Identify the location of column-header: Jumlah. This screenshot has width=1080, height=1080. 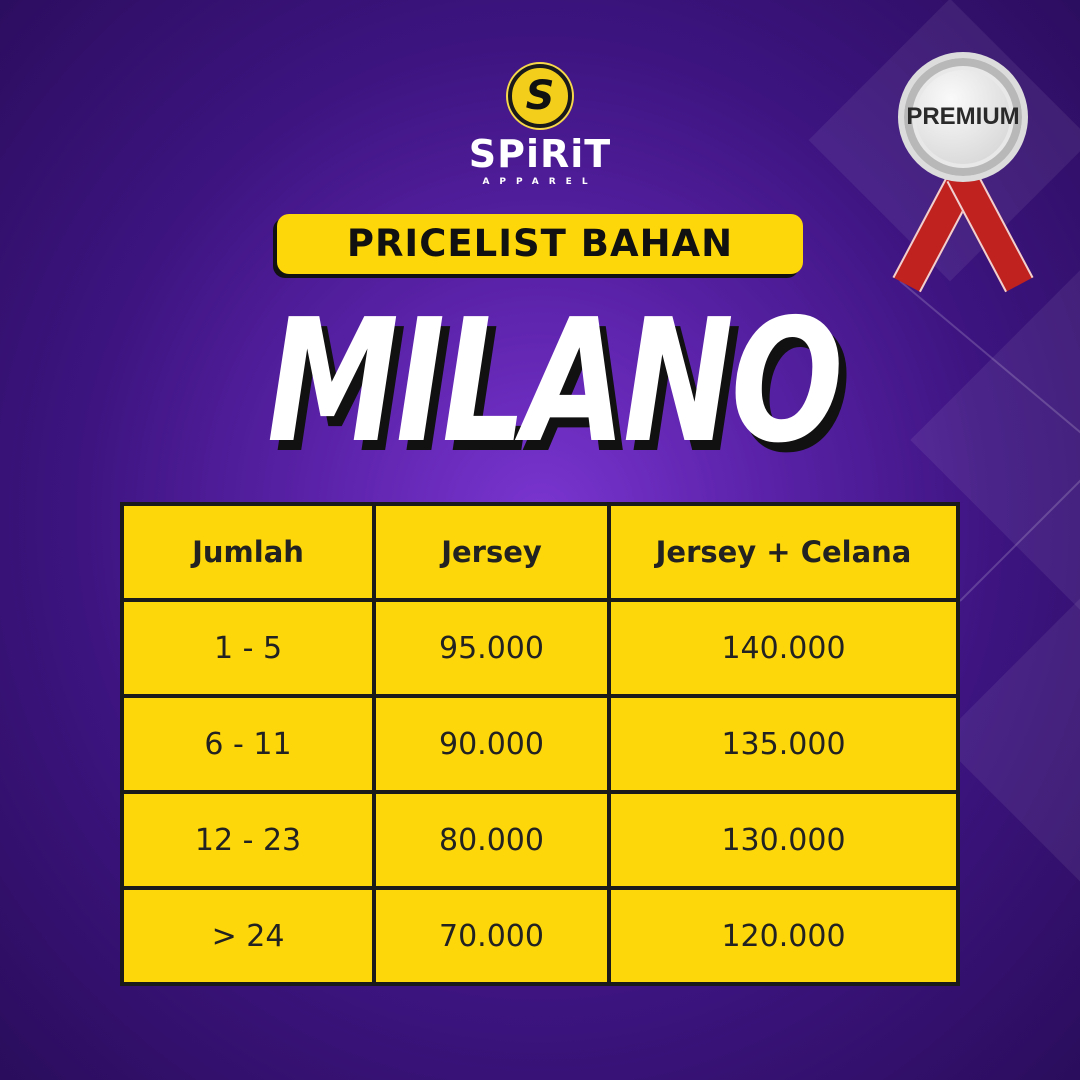
(248, 552).